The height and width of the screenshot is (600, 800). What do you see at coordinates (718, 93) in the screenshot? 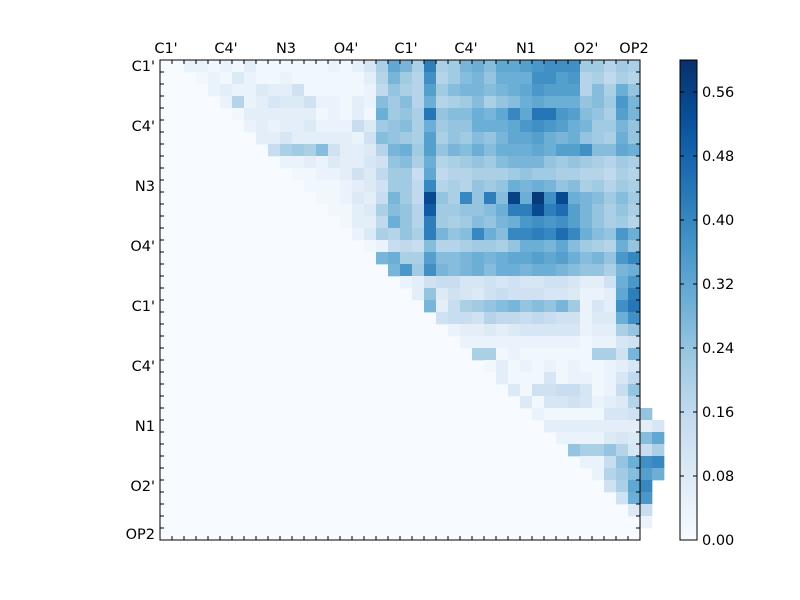
I see `colorbar-tick-label: 0.56` at bounding box center [718, 93].